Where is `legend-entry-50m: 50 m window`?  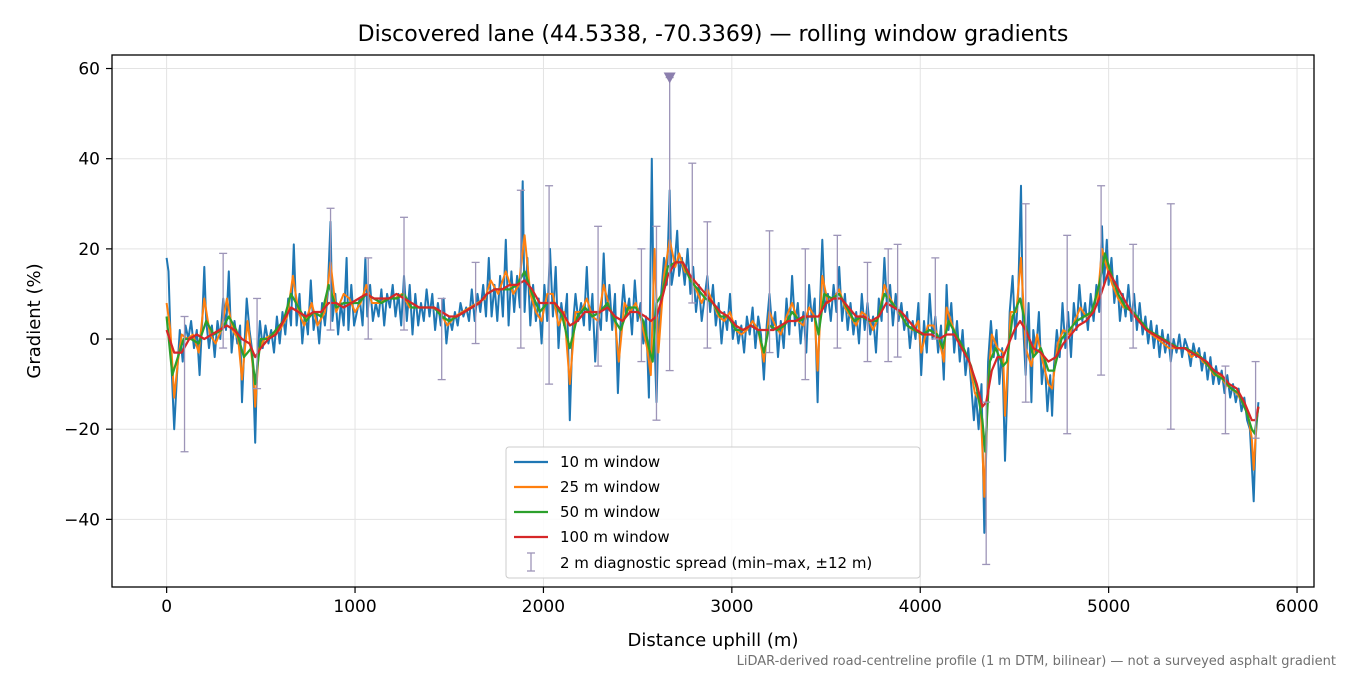
legend-entry-50m: 50 m window is located at coordinates (587, 512).